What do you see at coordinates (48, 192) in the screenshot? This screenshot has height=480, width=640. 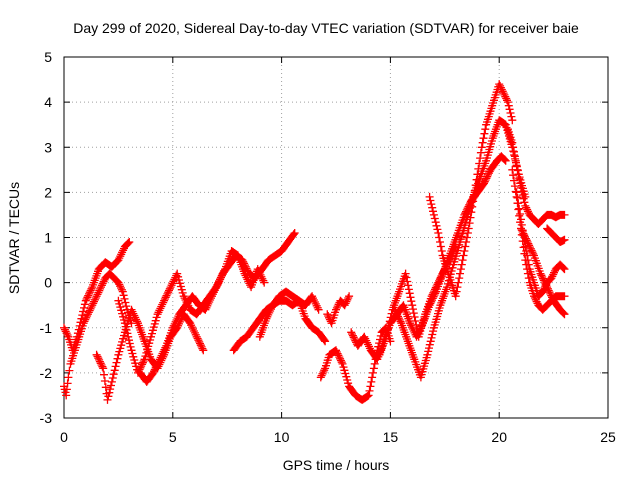 I see `y-tick-label: 2` at bounding box center [48, 192].